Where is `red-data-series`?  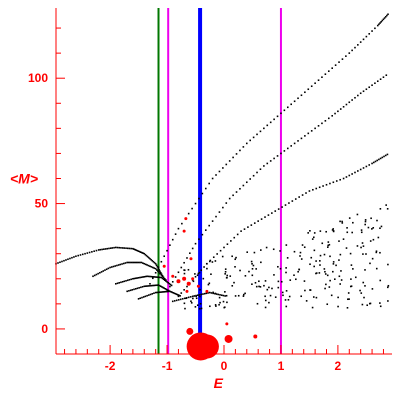 red-data-series is located at coordinates (210, 289).